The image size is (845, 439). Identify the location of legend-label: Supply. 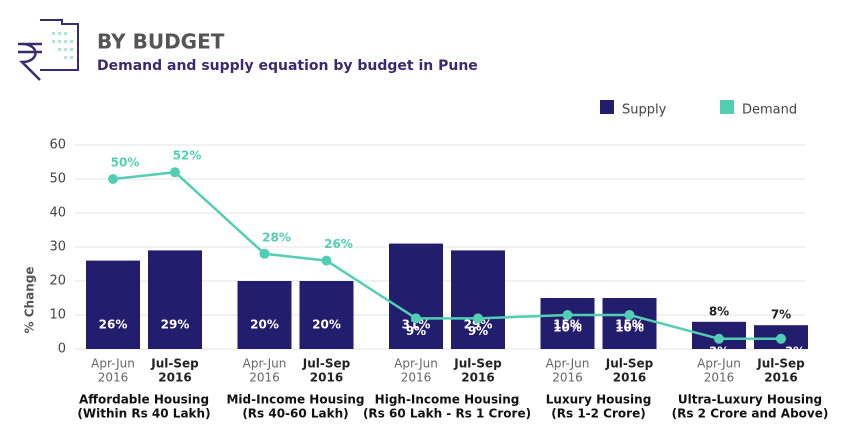
(644, 110).